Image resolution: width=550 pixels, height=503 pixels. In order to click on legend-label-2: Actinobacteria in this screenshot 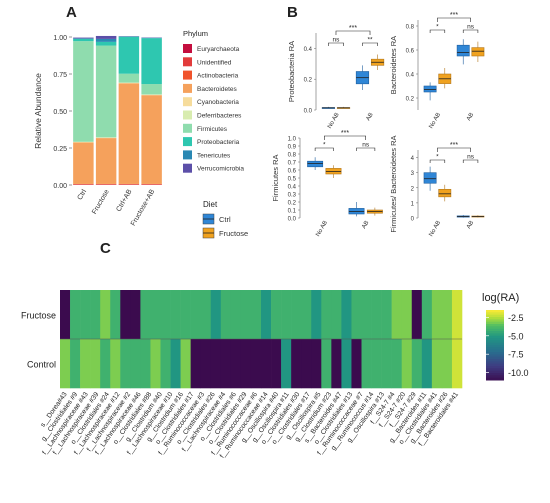, I will do `click(218, 76)`.